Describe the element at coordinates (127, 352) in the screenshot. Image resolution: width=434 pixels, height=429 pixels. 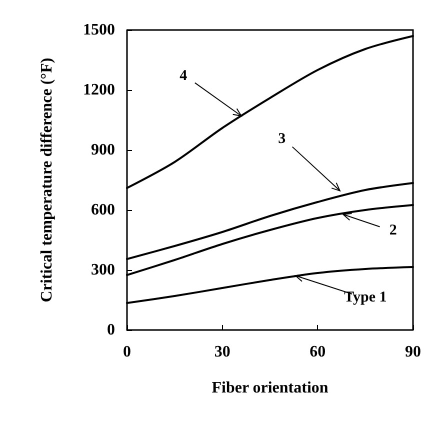
I see `x-tick-label: 0` at that location.